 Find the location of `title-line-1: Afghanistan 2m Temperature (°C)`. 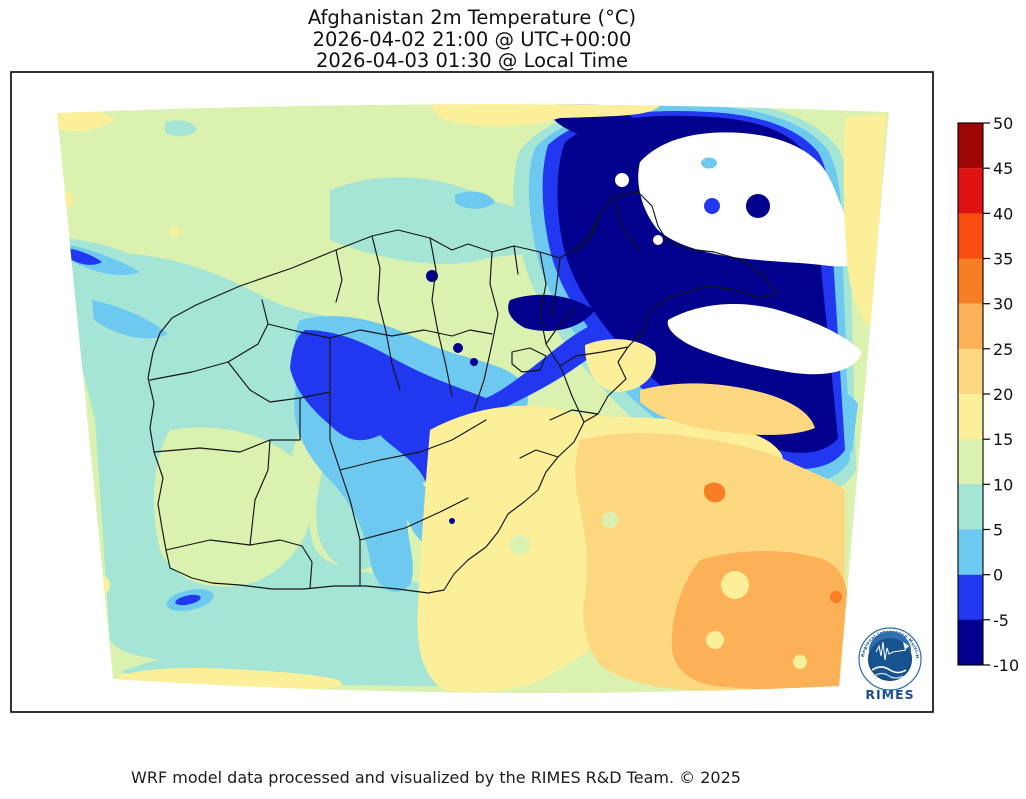

title-line-1: Afghanistan 2m Temperature (°C) is located at coordinates (472, 17).